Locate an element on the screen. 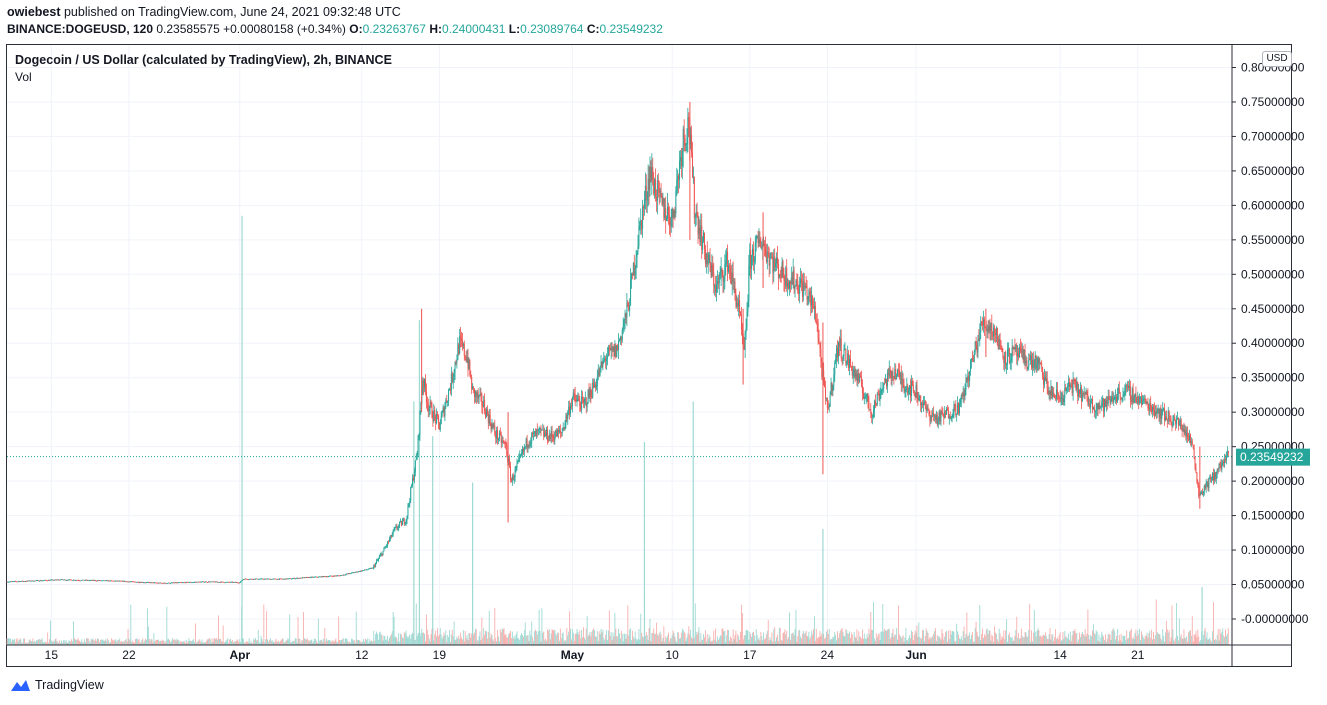  tradingview-logo: TradingView is located at coordinates (55, 685).